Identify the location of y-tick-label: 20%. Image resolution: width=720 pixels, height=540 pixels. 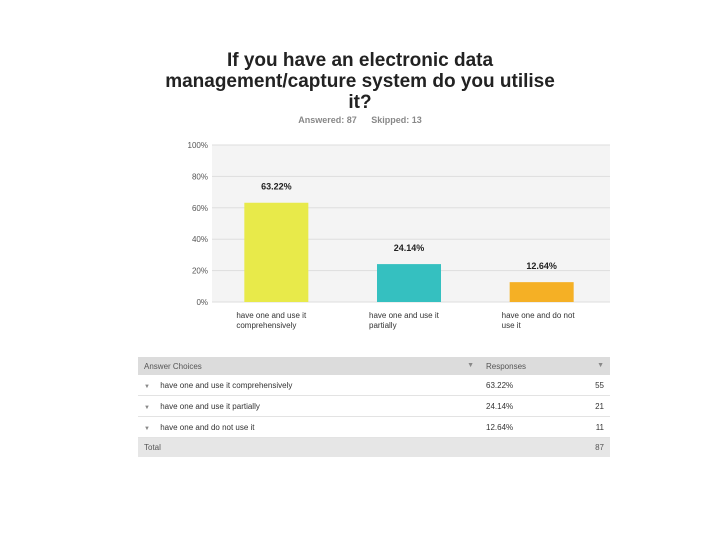
(200, 271).